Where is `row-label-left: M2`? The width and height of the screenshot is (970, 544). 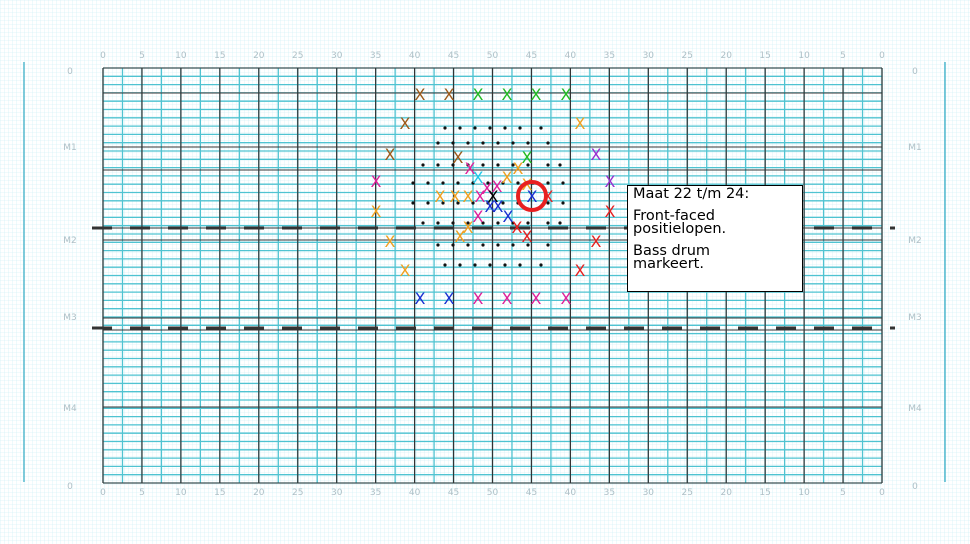 row-label-left: M2 is located at coordinates (70, 241).